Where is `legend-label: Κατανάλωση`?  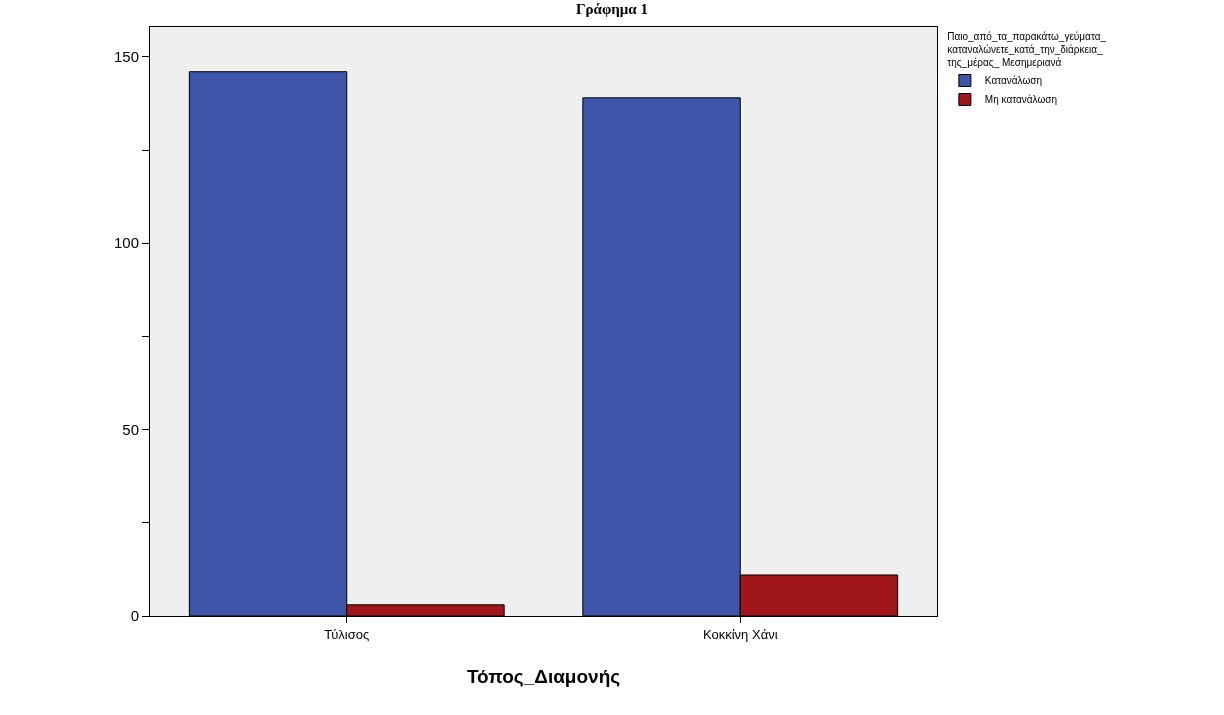
legend-label: Κατανάλωση is located at coordinates (1013, 81).